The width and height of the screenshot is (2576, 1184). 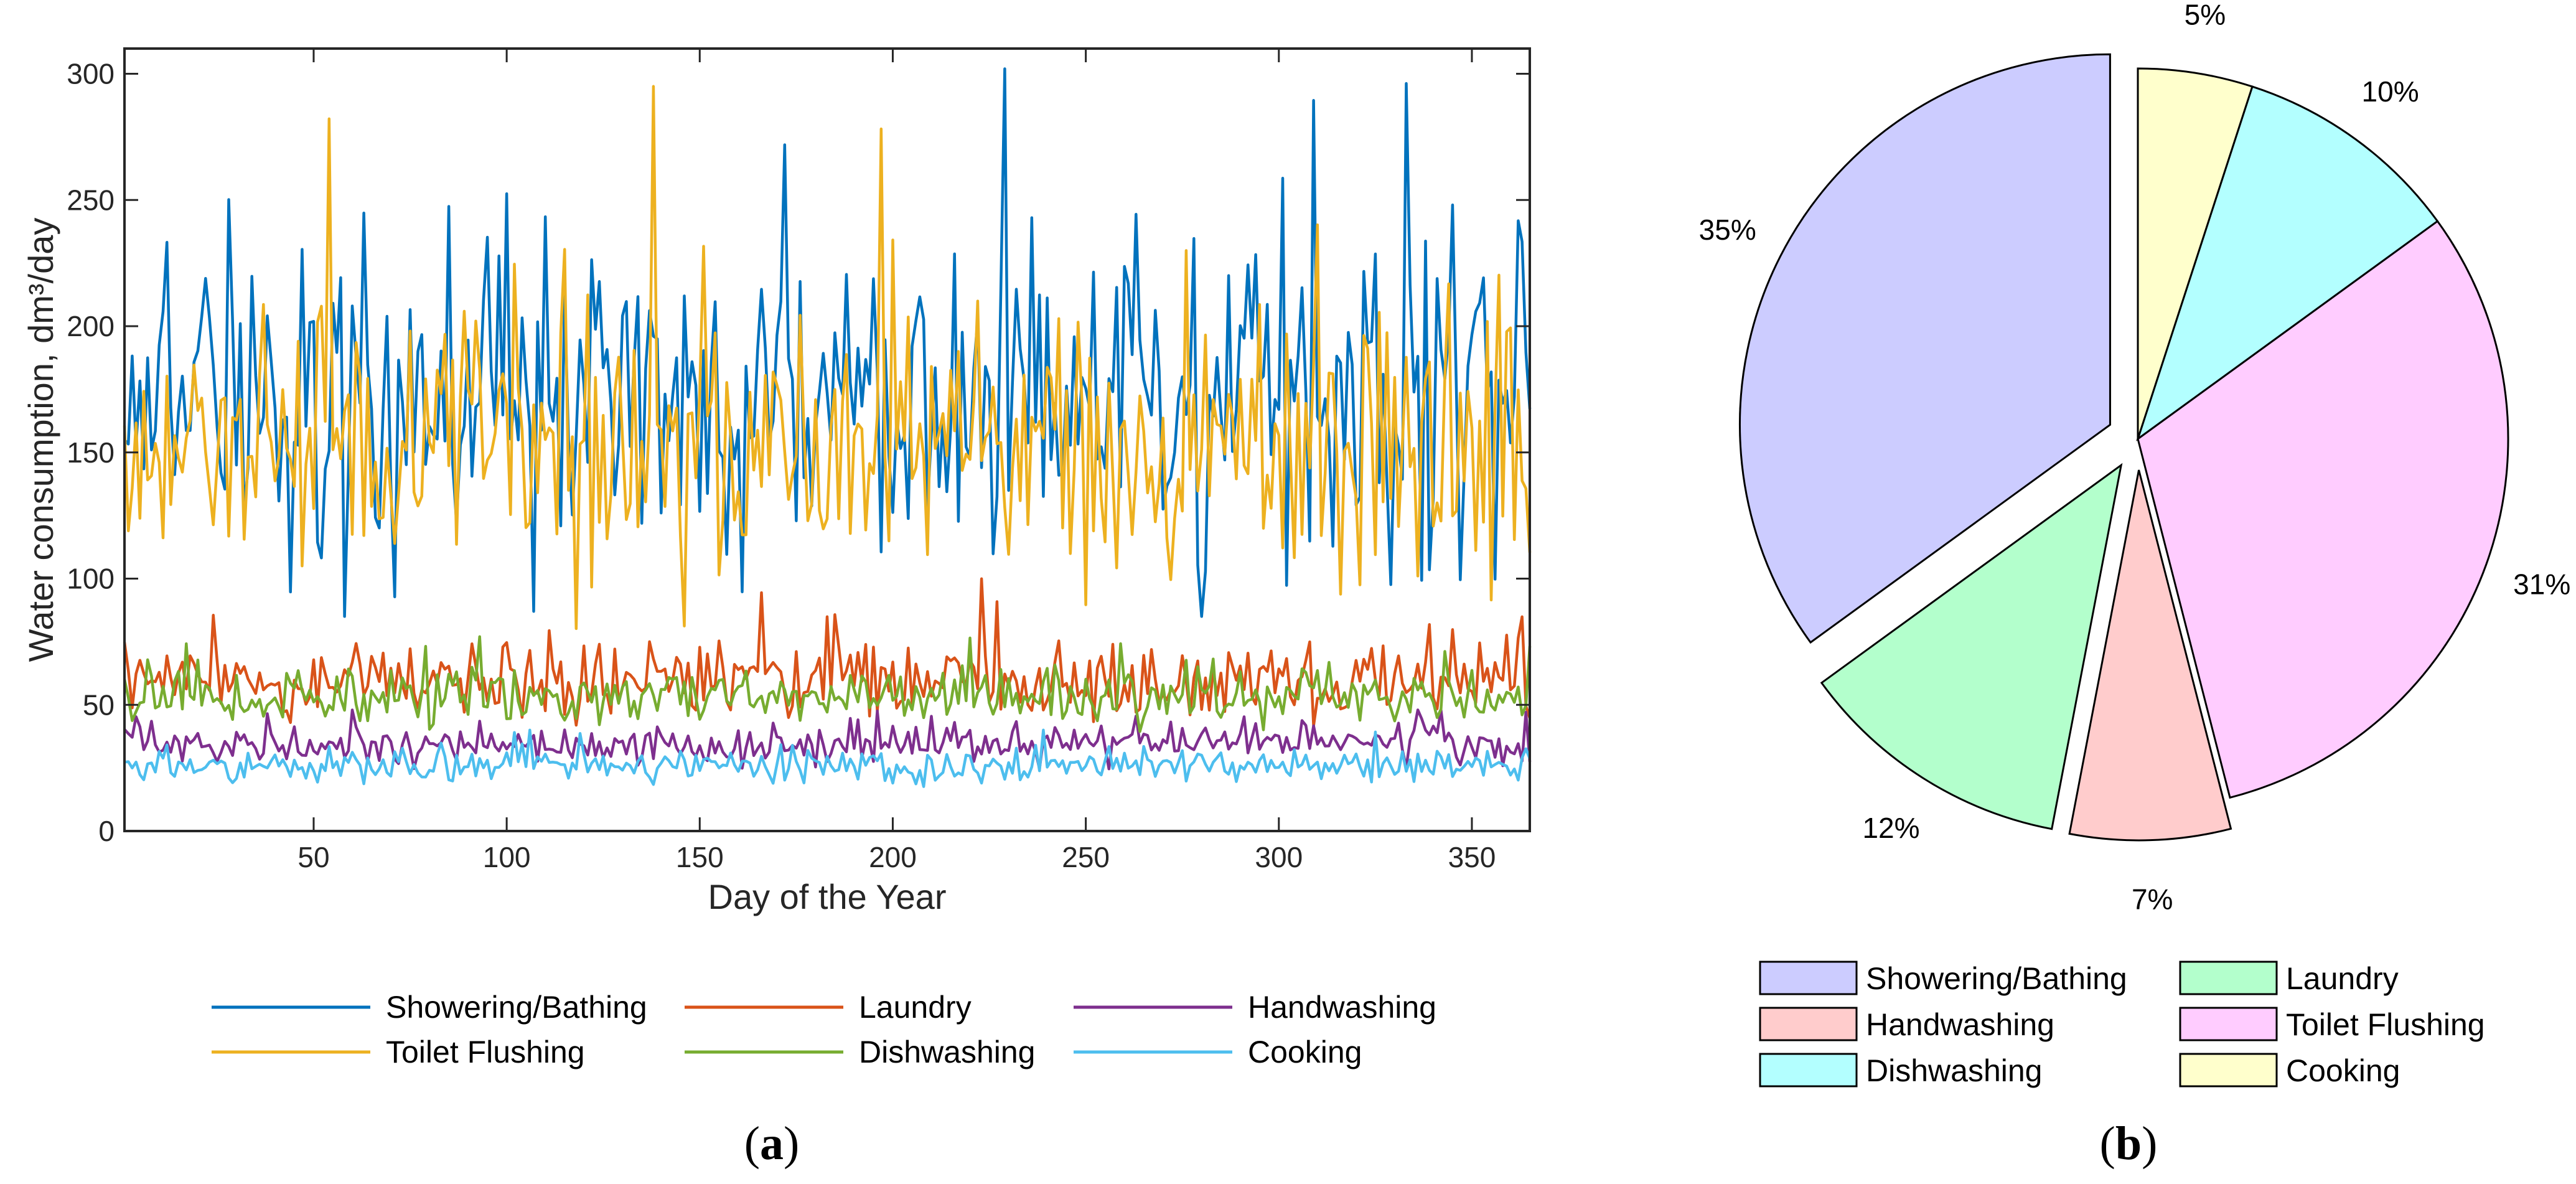 I want to click on x-tick-label: 350, so click(x=1472, y=857).